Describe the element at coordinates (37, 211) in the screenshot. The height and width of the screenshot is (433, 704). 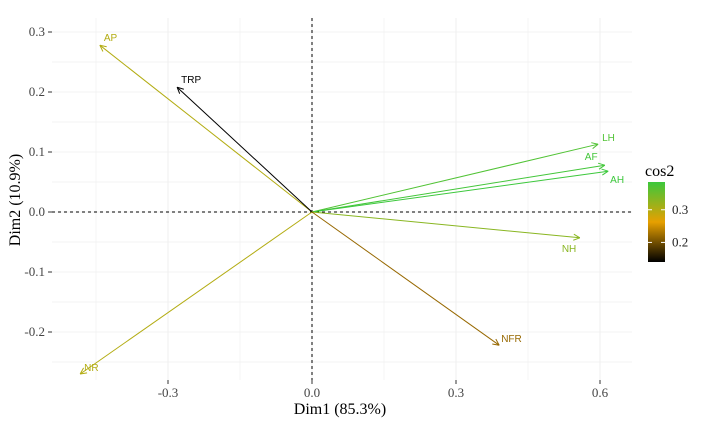
I see `y-tick-label: 0.0` at that location.